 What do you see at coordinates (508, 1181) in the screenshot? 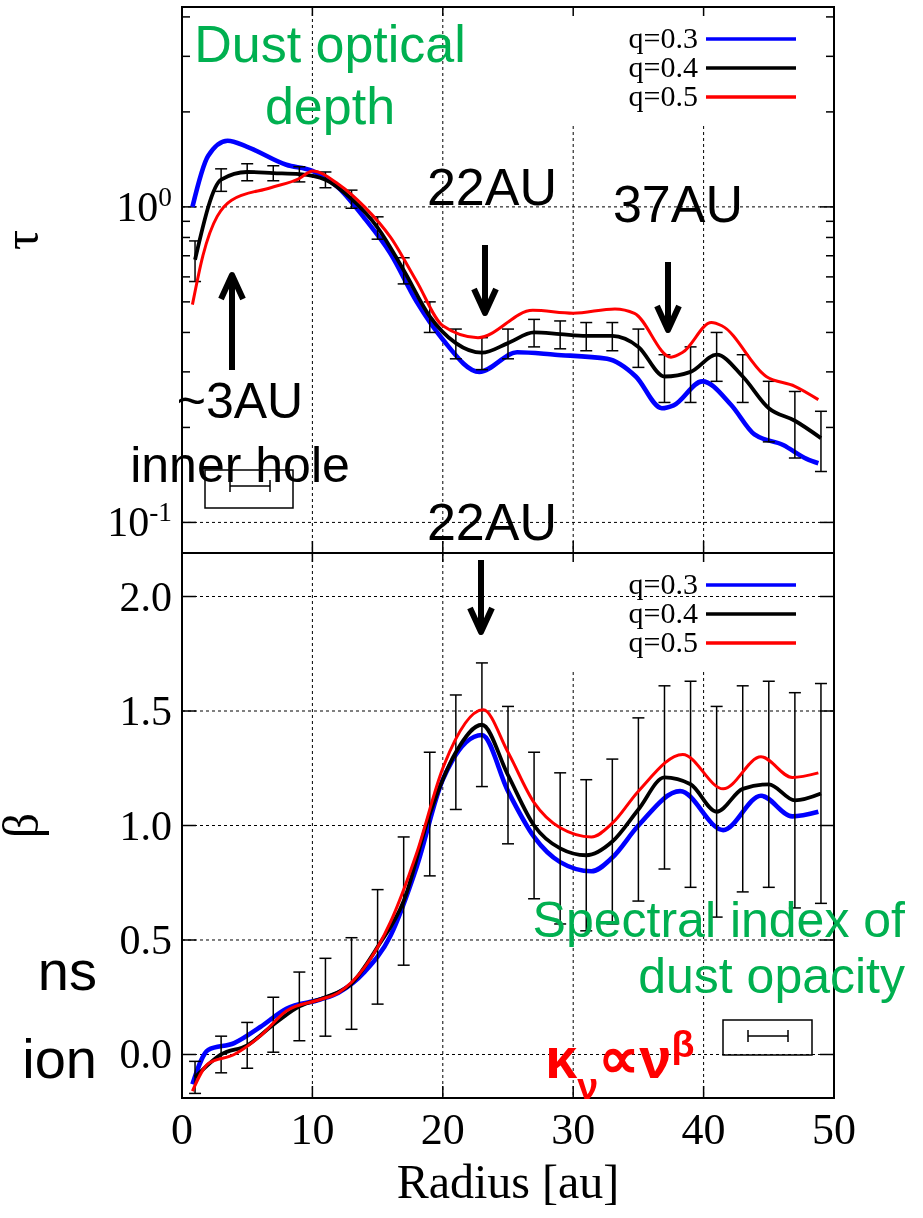
I see `x-axis-title: Radius [au]` at bounding box center [508, 1181].